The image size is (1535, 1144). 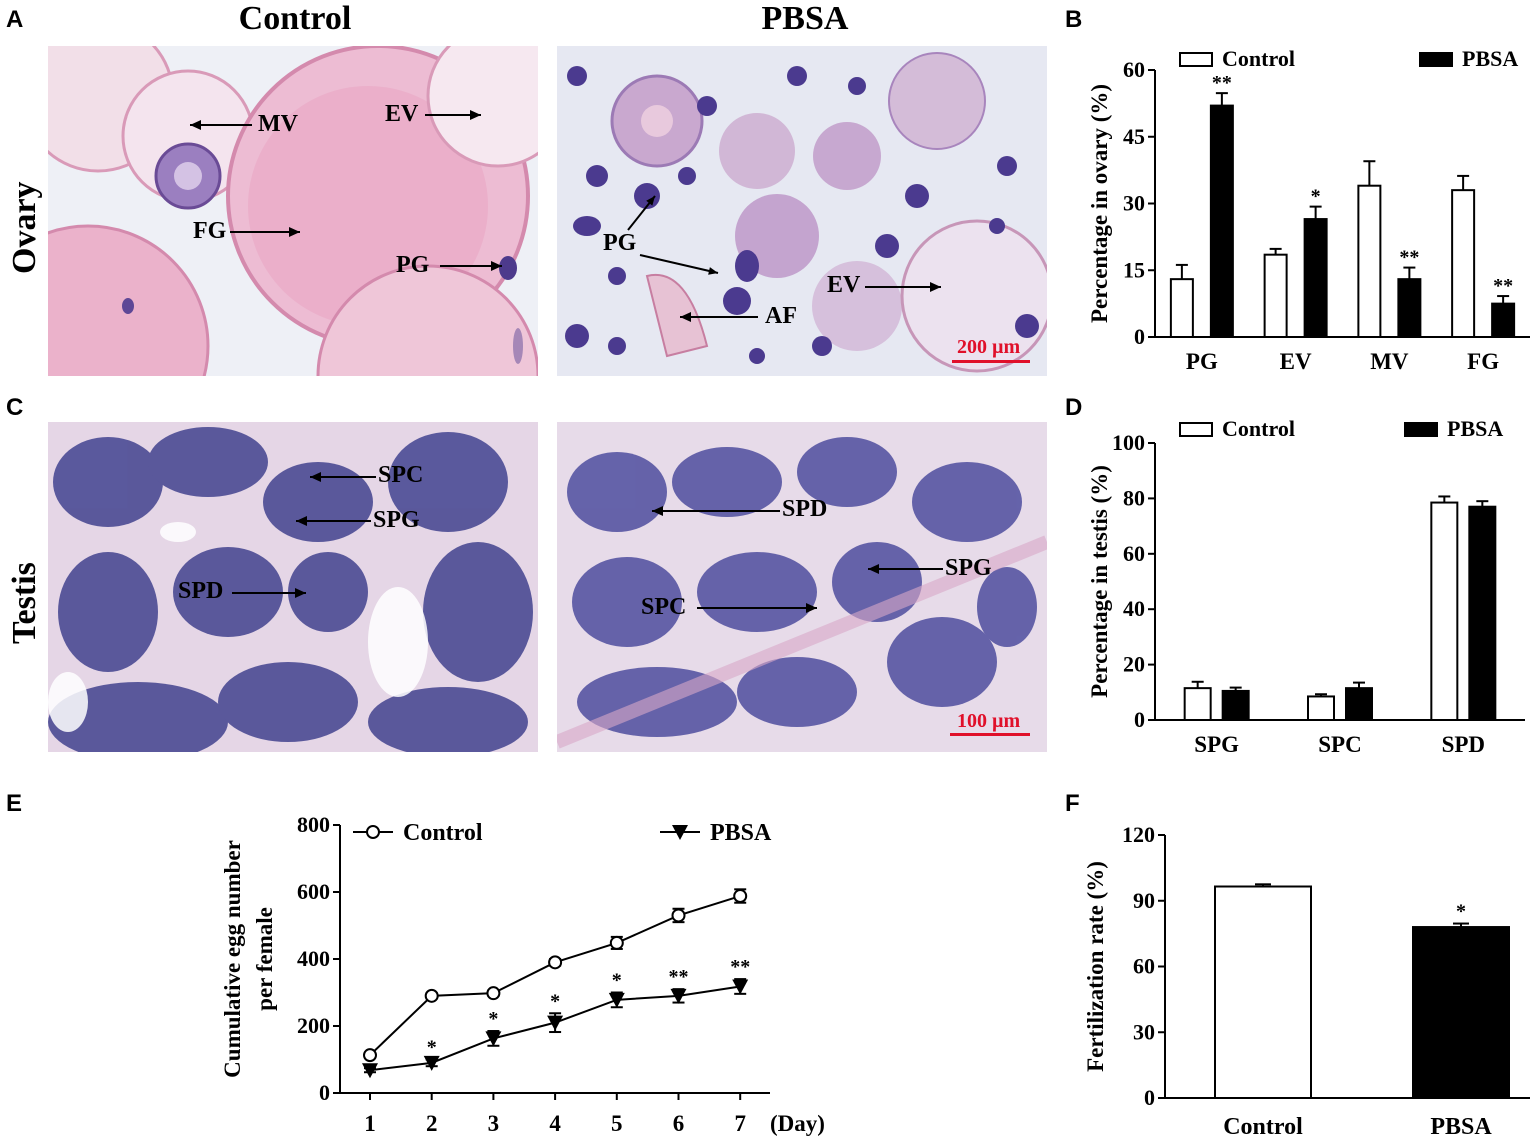 What do you see at coordinates (453, 115) in the screenshot?
I see `arrow-ev` at bounding box center [453, 115].